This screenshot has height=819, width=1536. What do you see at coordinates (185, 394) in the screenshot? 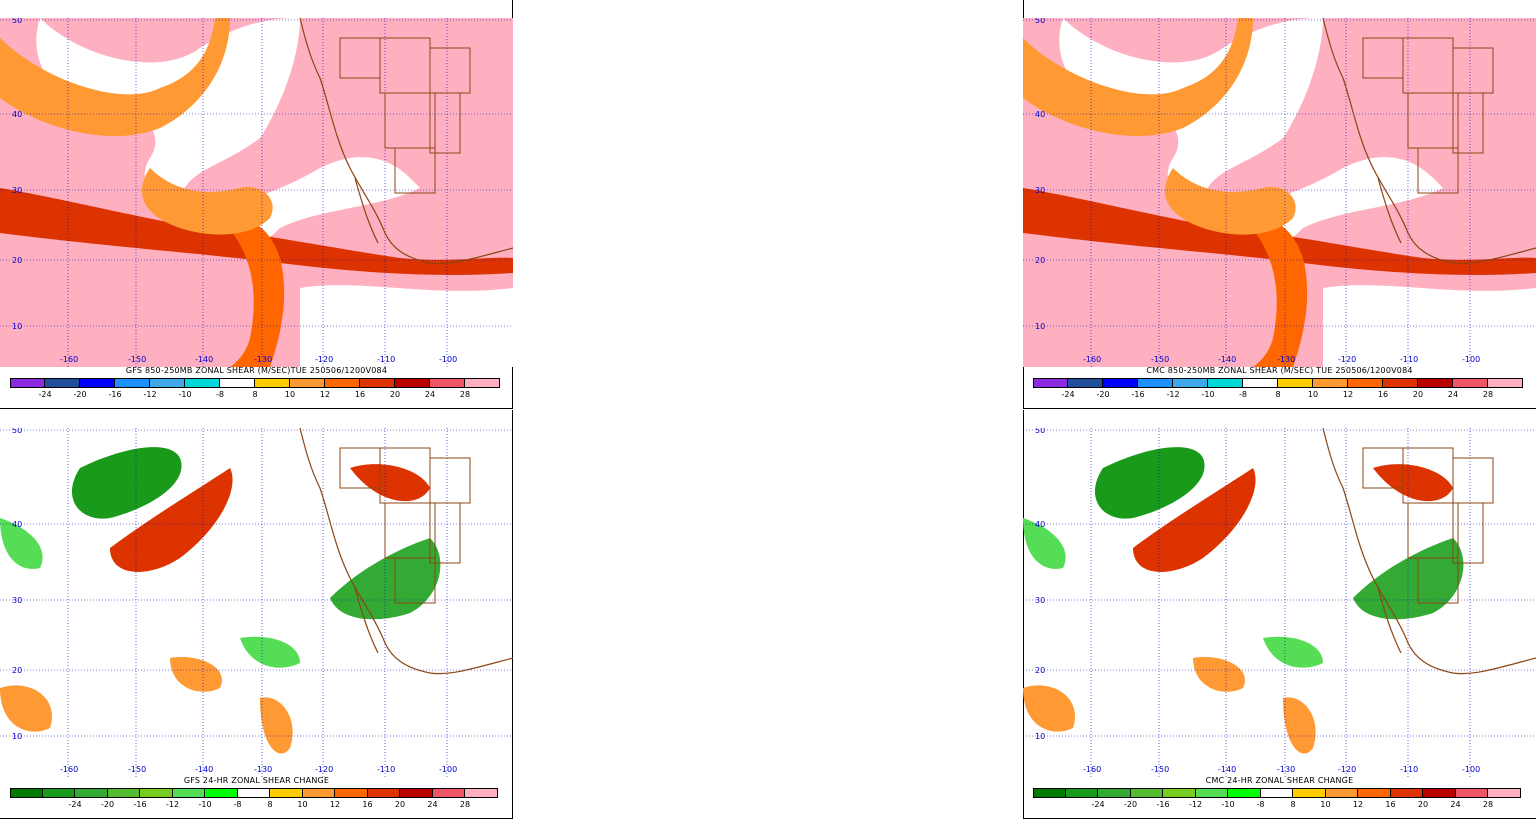
I see `colorbar-label: -10` at bounding box center [185, 394].